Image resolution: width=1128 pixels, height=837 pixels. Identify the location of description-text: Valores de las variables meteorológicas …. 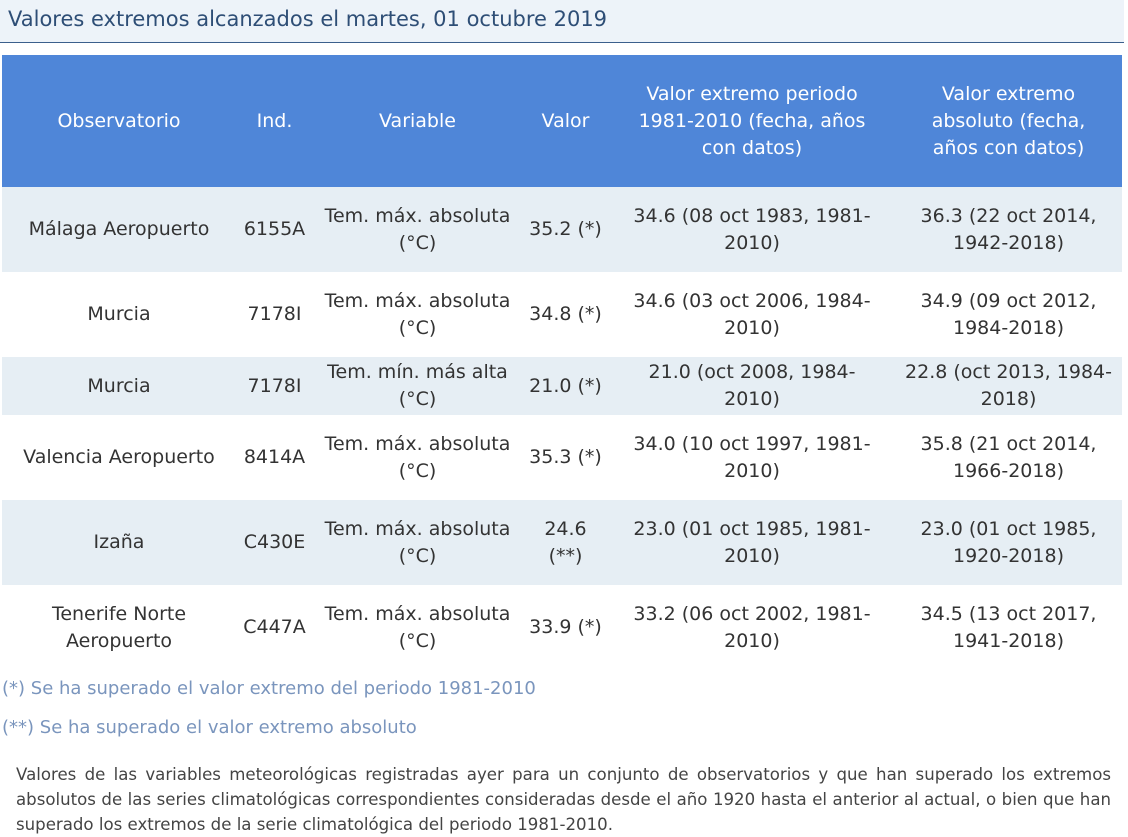
(563, 799).